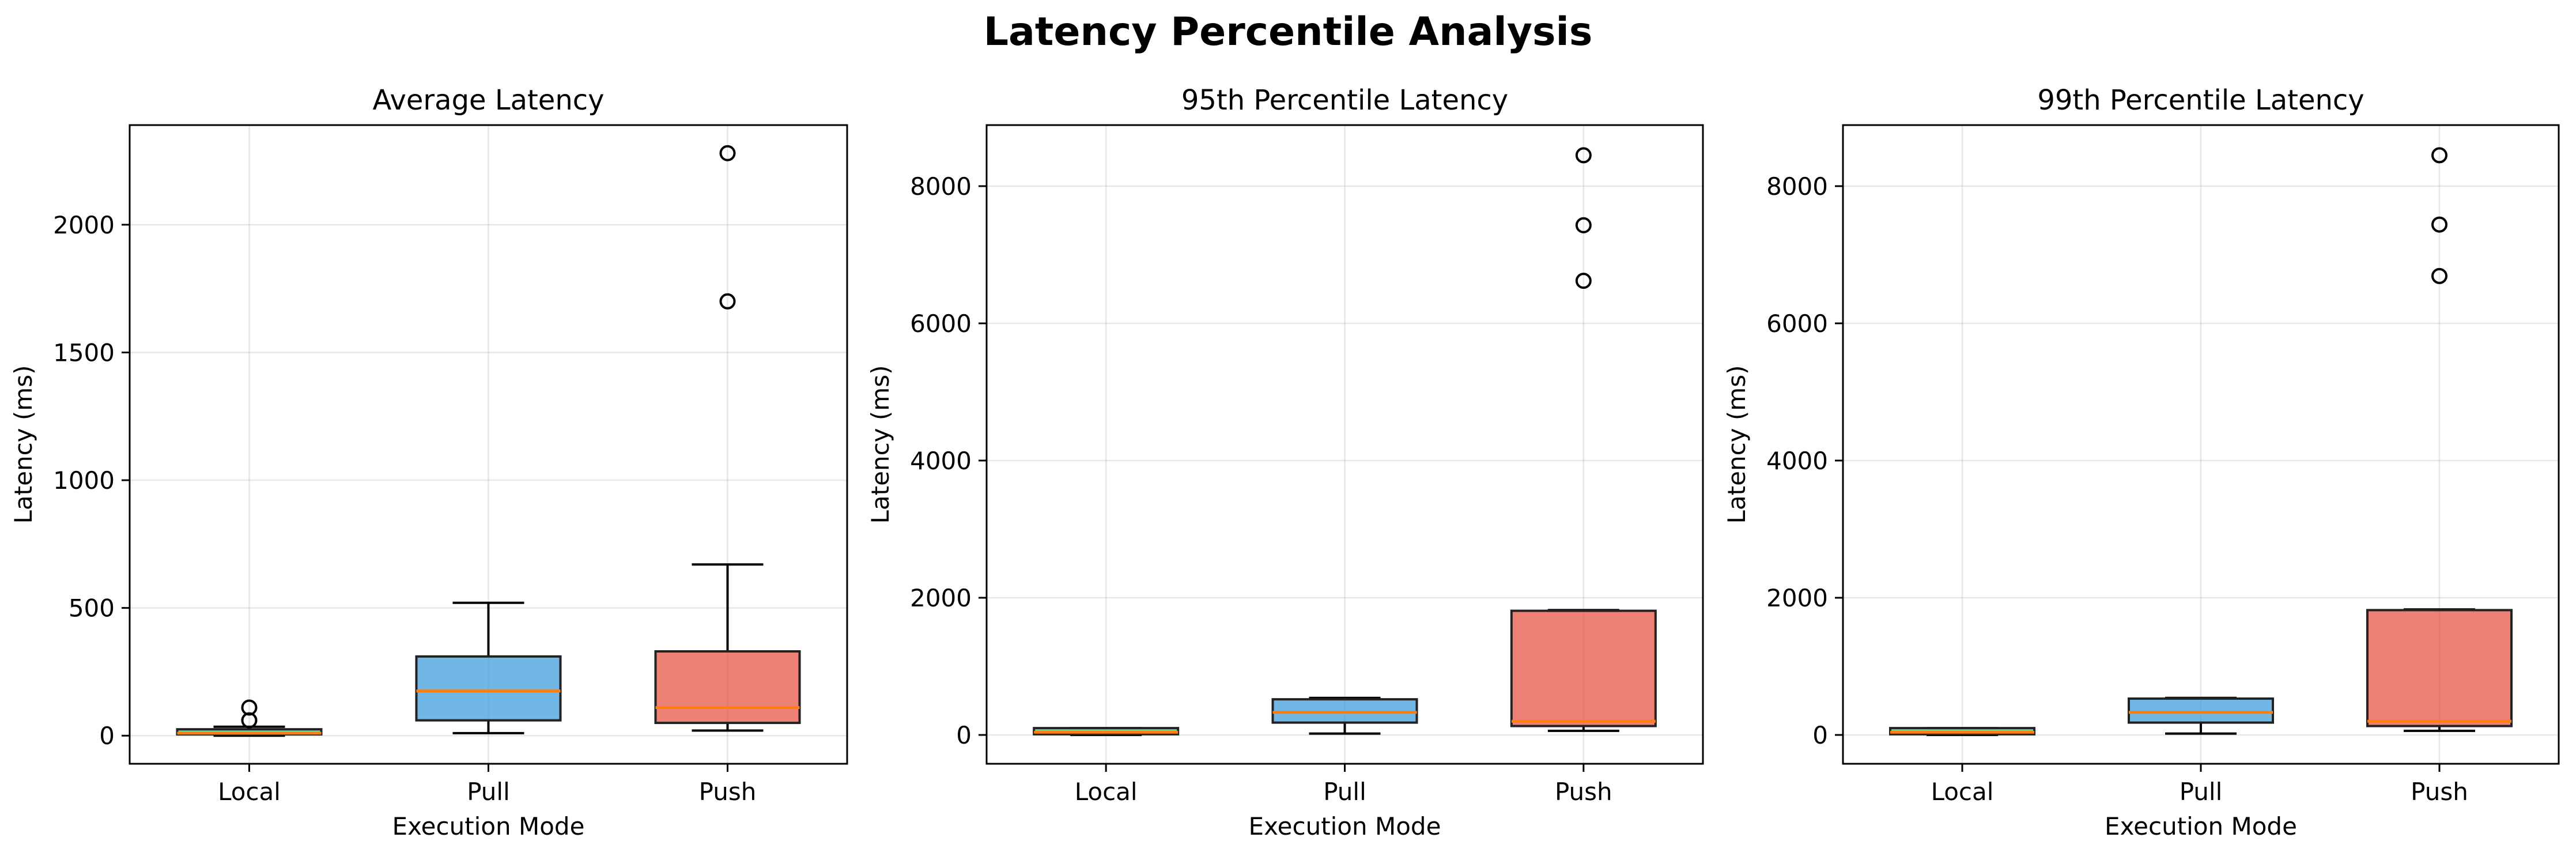 The height and width of the screenshot is (856, 2576). I want to click on y-tick-label: 1000, so click(84, 480).